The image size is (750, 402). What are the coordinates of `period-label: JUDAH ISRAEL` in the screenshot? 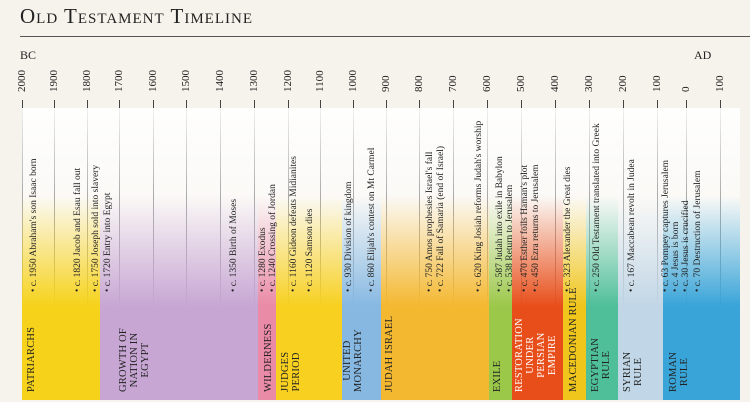 It's located at (389, 354).